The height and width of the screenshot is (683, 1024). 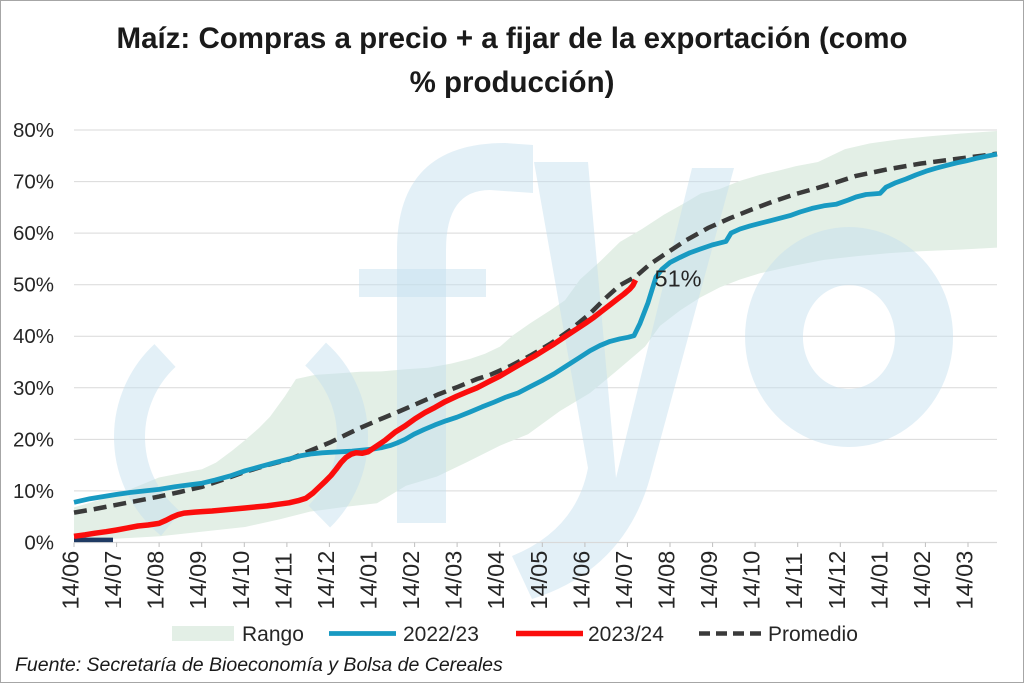 I want to click on svg-text: Rango, so click(x=273, y=634).